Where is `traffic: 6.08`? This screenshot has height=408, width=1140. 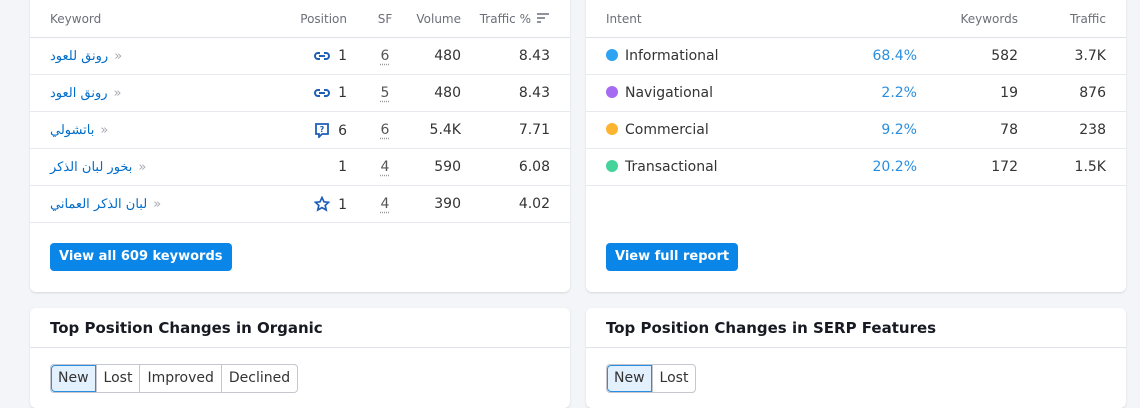 traffic: 6.08 is located at coordinates (515, 167).